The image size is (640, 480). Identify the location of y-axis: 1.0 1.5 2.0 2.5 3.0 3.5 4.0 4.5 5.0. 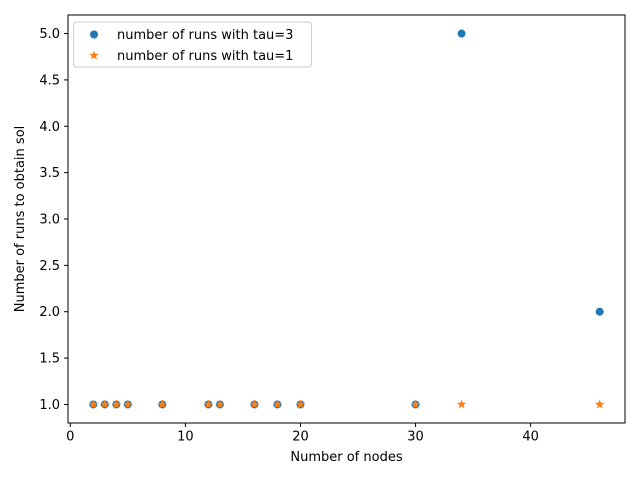
(53, 220).